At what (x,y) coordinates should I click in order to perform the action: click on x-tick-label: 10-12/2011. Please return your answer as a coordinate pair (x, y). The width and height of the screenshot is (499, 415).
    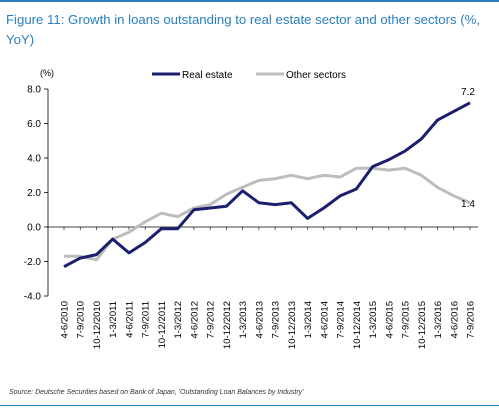
    Looking at the image, I should click on (162, 324).